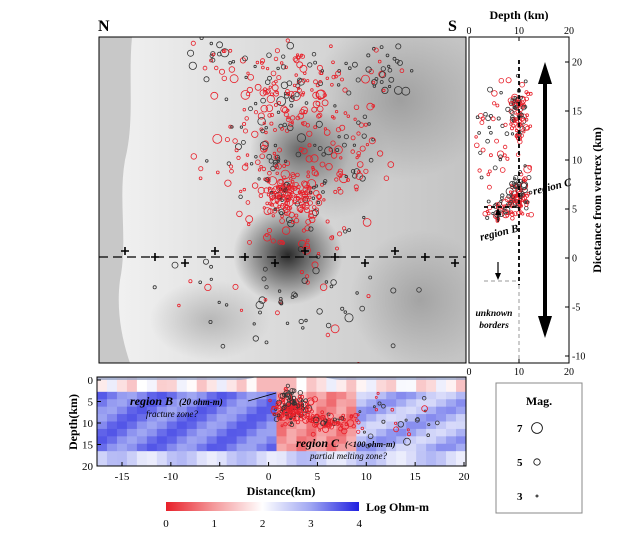 The width and height of the screenshot is (643, 545). I want to click on distance-tick: 15, so click(577, 112).